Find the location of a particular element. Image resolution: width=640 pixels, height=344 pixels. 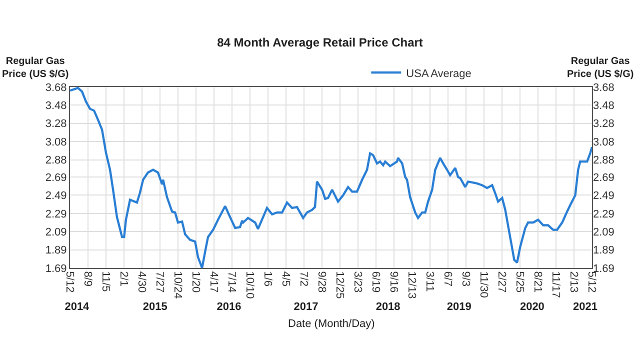

x-tick-label: 1/20 is located at coordinates (196, 282).